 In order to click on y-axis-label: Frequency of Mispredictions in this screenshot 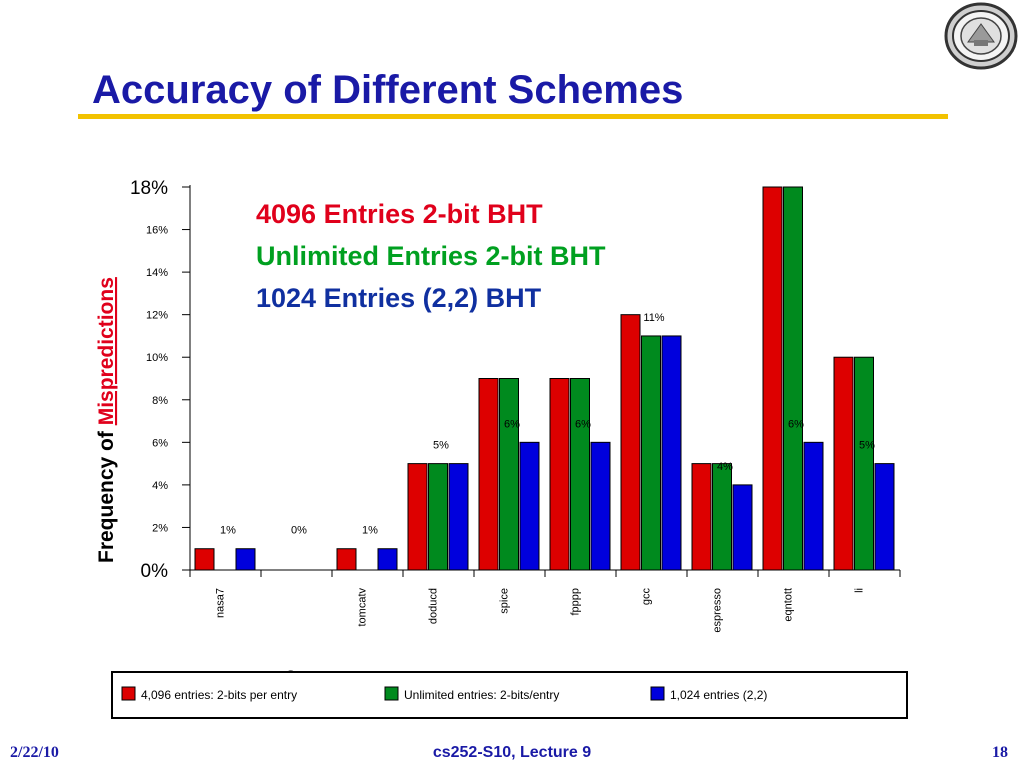, I will do `click(106, 420)`.